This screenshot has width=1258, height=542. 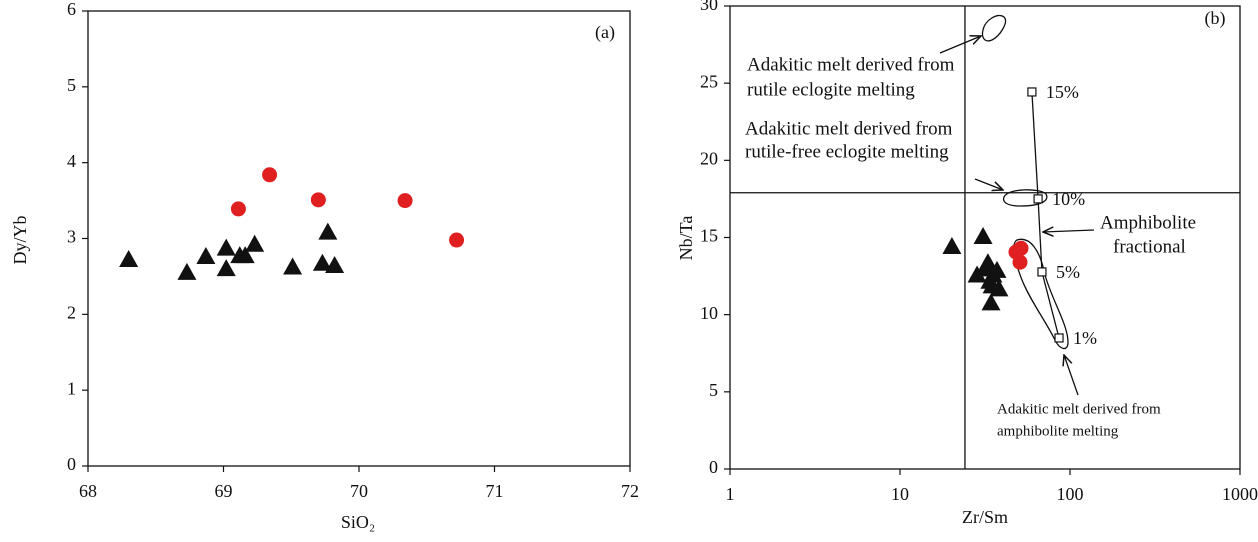 I want to click on y-tick-label: 15, so click(x=709, y=236).